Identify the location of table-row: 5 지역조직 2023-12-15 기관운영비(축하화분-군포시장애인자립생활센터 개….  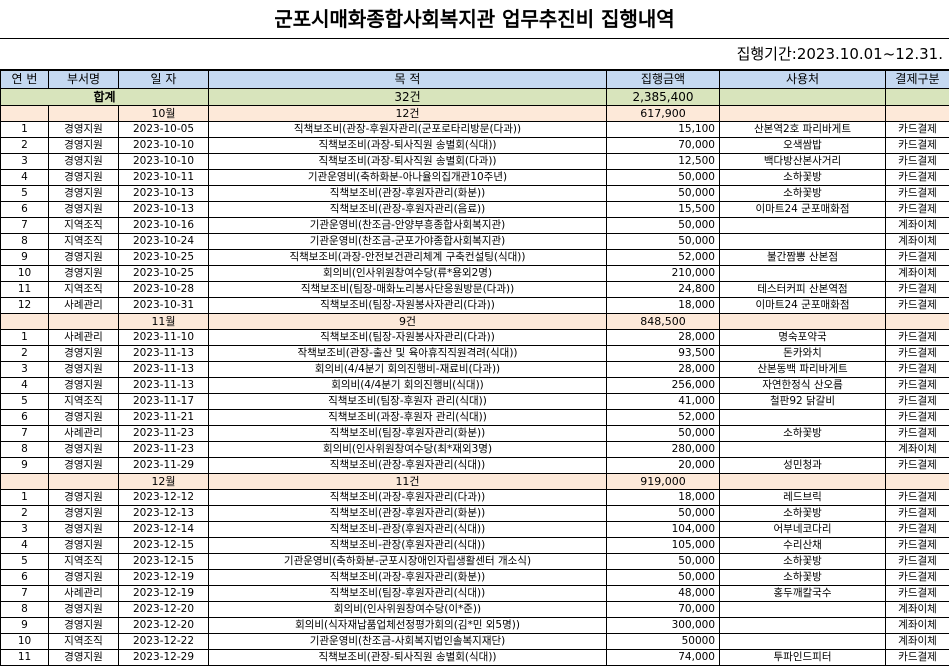
(474, 561).